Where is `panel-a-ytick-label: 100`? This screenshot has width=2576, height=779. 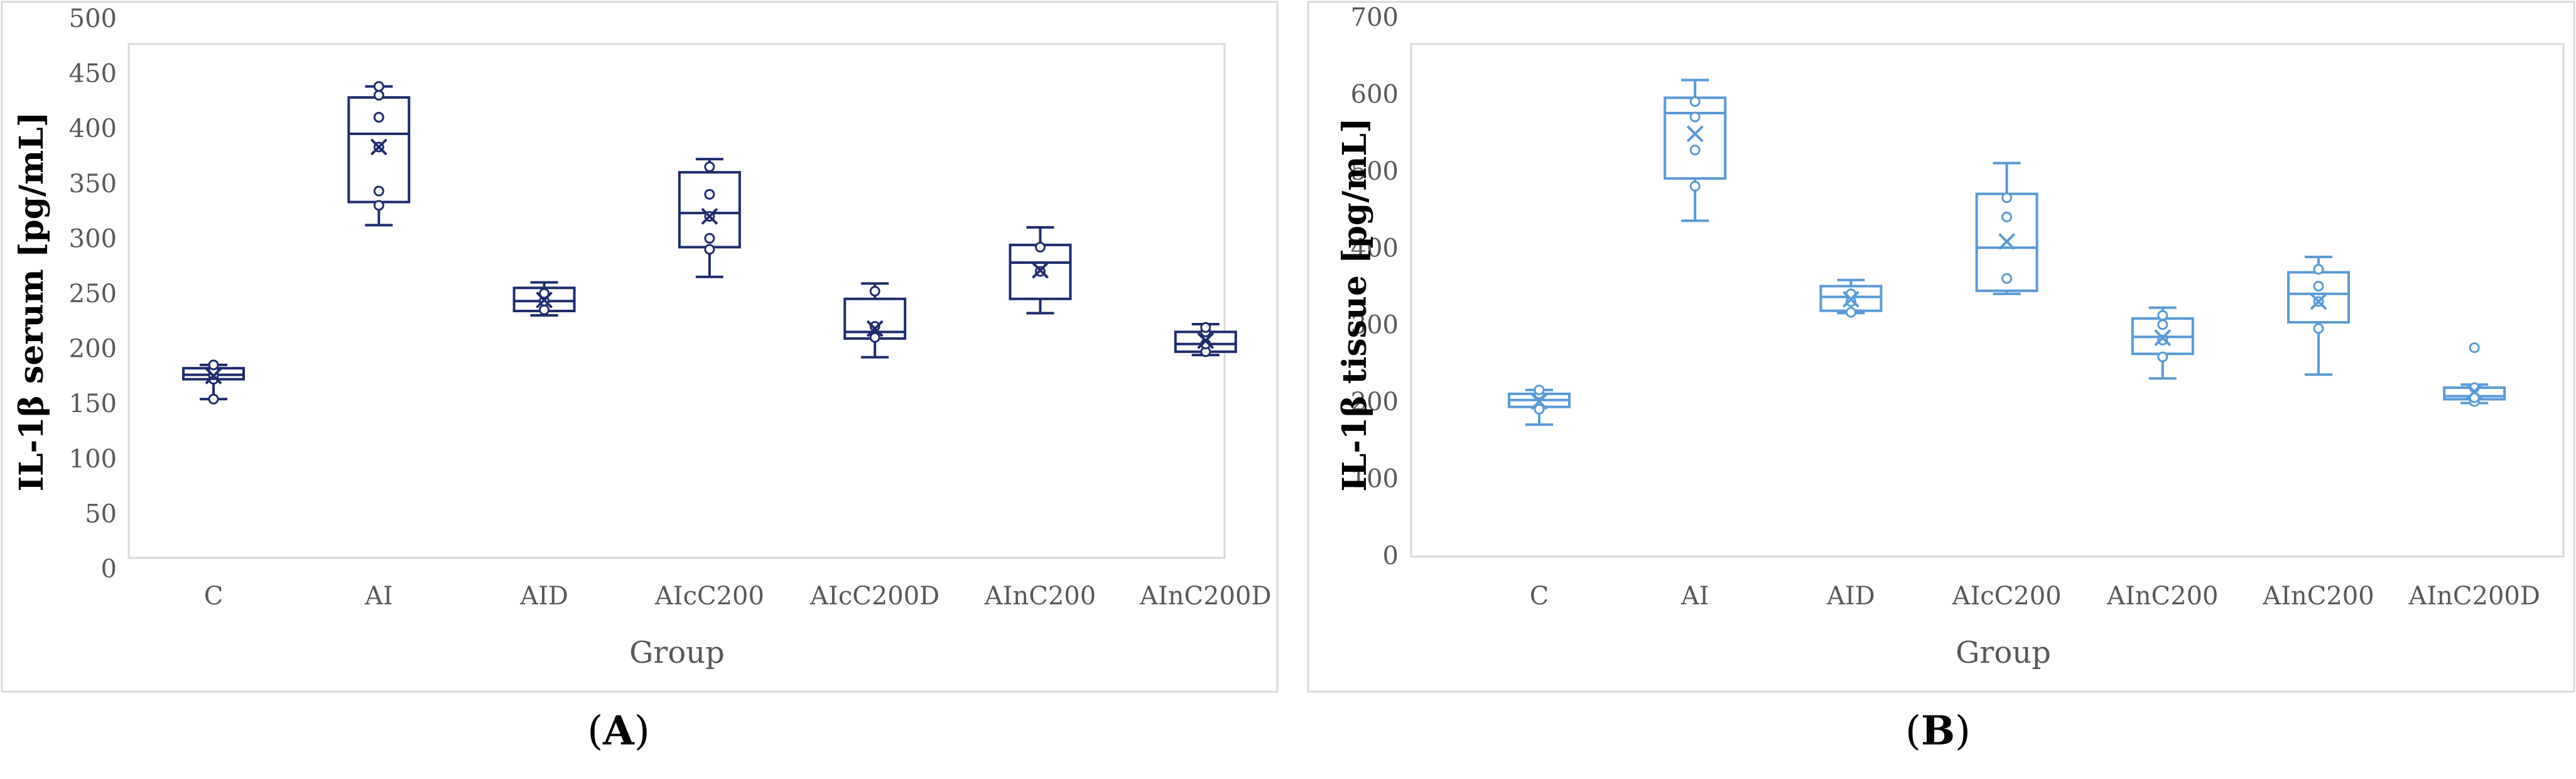 panel-a-ytick-label: 100 is located at coordinates (93, 459).